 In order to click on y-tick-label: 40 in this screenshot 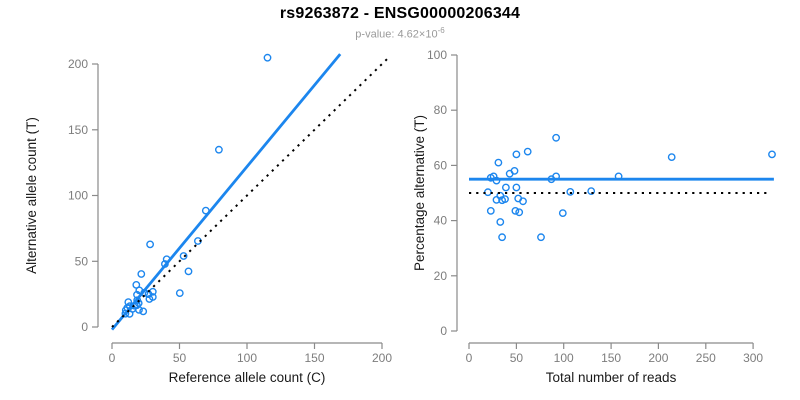, I will do `click(441, 221)`.